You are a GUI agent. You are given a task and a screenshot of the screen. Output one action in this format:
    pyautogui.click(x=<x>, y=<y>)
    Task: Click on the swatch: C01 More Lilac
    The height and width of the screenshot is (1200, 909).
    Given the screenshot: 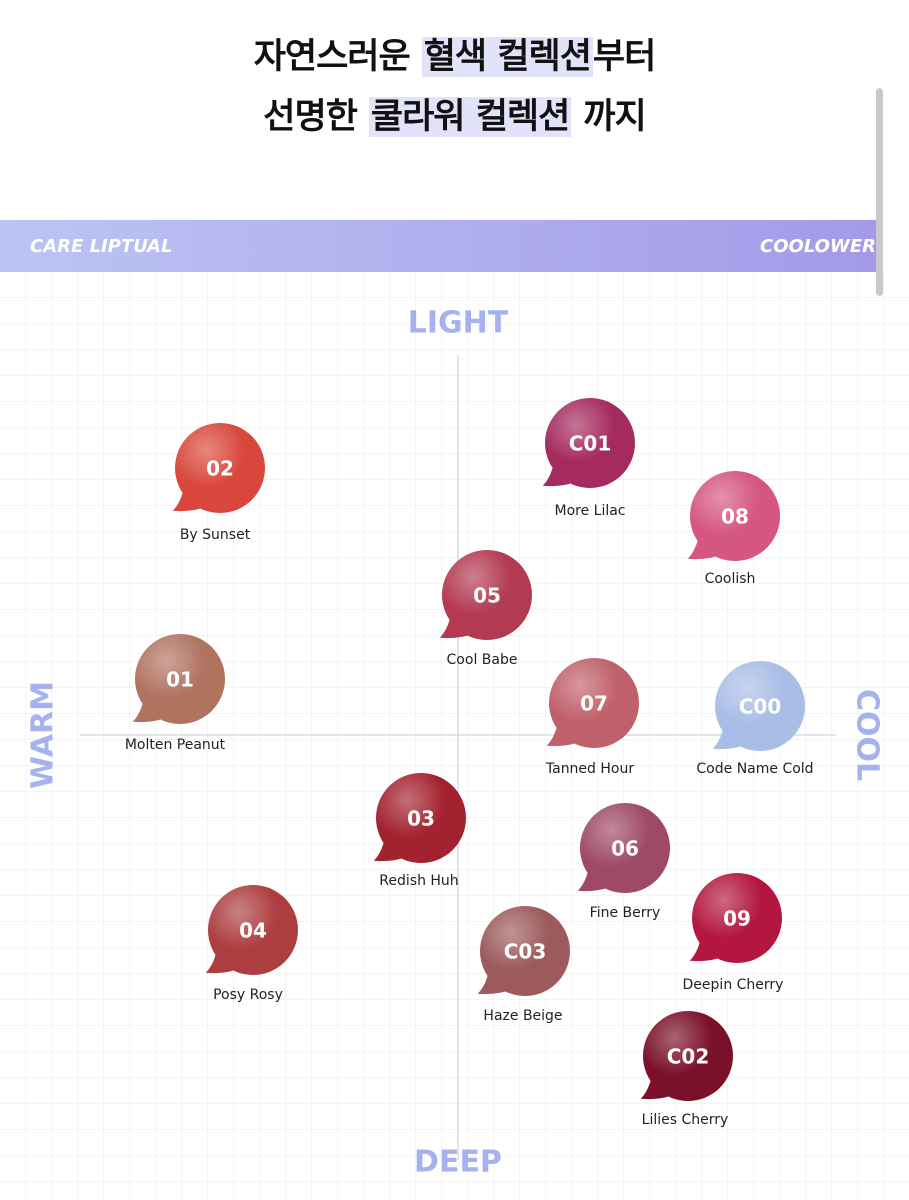 What is the action you would take?
    pyautogui.click(x=588, y=458)
    